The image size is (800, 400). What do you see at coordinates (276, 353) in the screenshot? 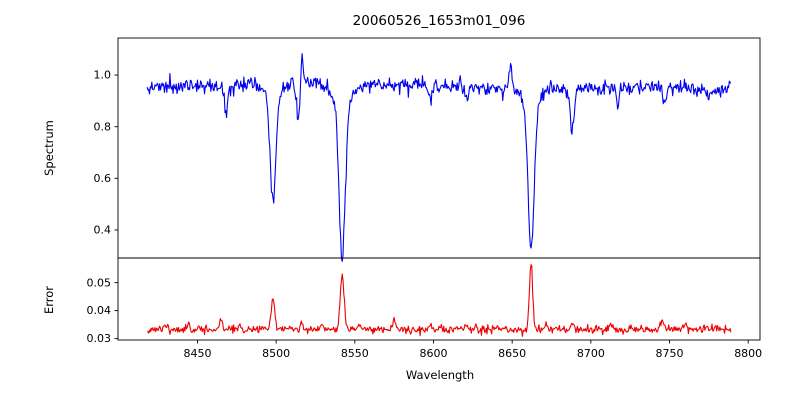
I see `x-tick-label: 8500` at bounding box center [276, 353].